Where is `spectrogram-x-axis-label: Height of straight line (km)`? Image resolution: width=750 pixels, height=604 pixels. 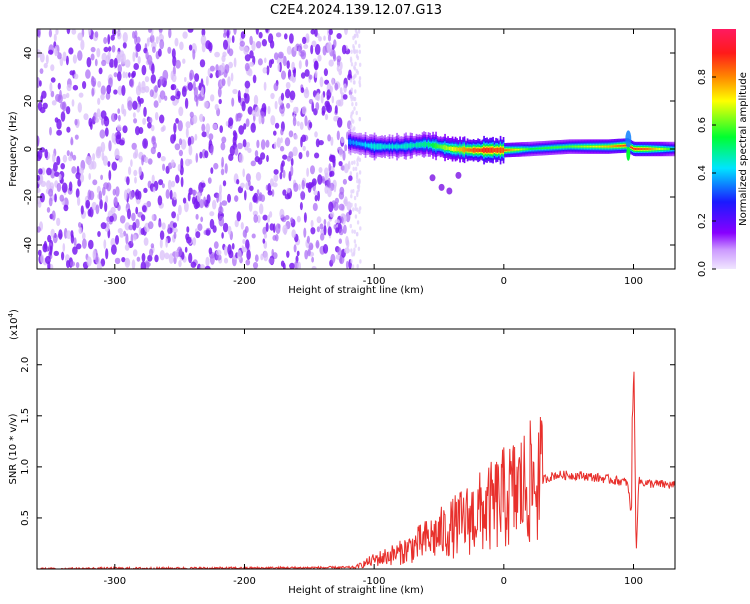
spectrogram-x-axis-label: Height of straight line (km) is located at coordinates (356, 290).